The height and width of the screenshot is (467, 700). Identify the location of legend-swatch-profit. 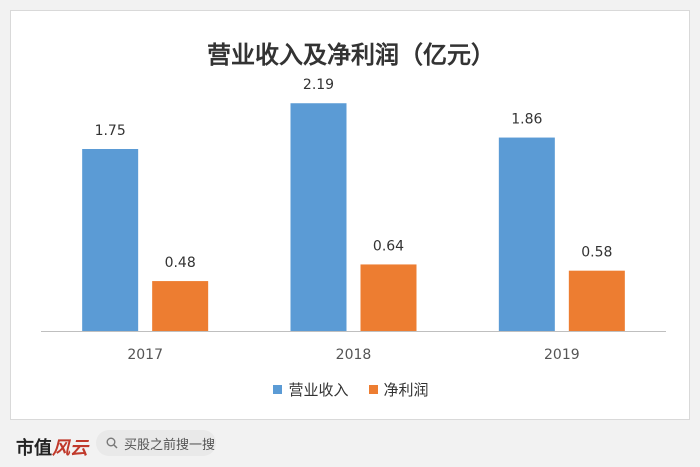
(373, 389).